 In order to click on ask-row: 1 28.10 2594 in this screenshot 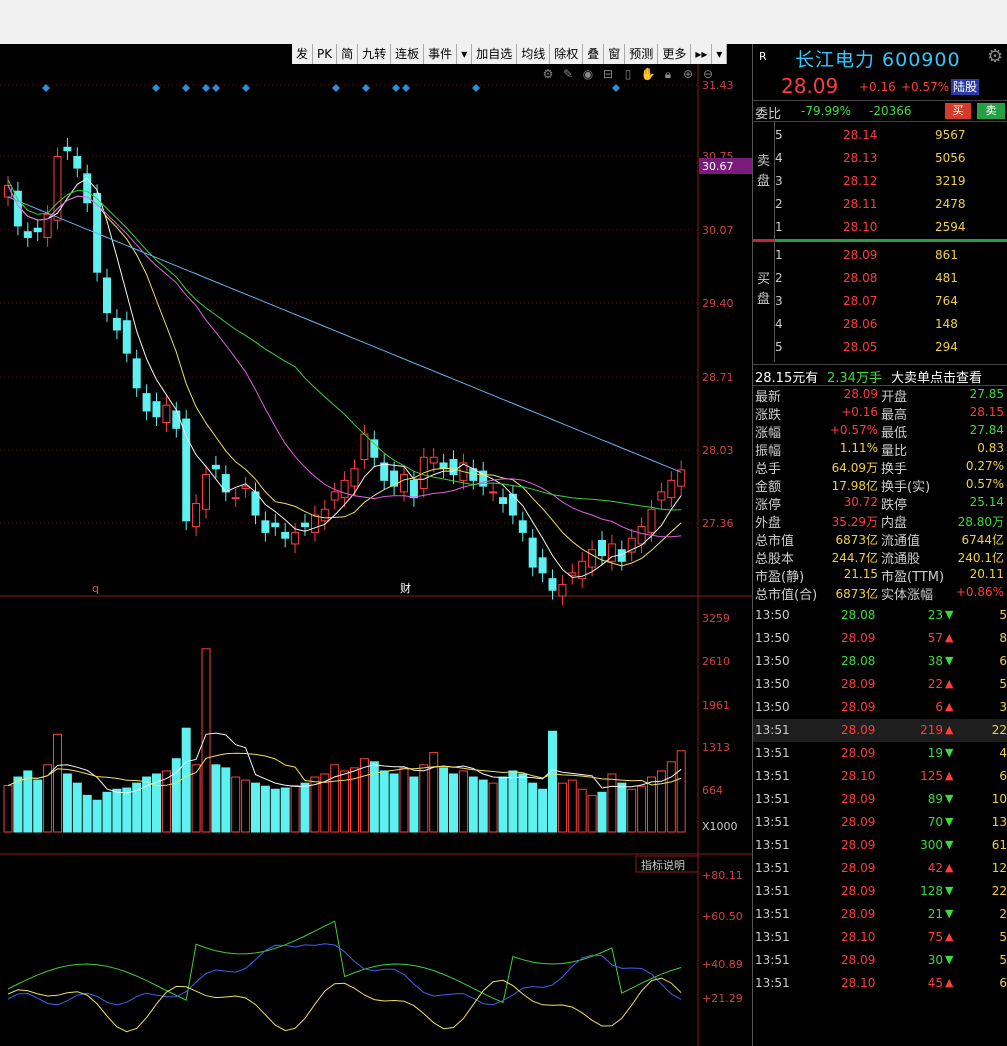, I will do `click(891, 226)`.